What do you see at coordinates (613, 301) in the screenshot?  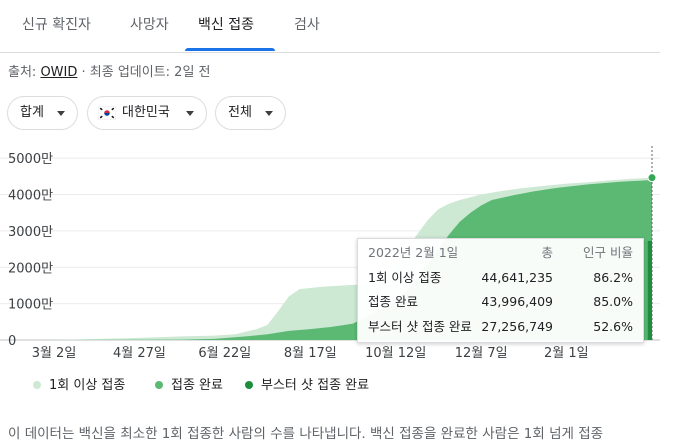 I see `tooltip-row-ratio: 85.0%` at bounding box center [613, 301].